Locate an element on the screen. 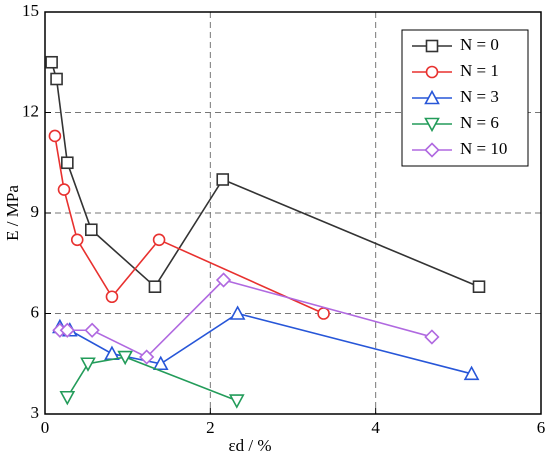 This screenshot has width=550, height=465. x-tick-label: 0 is located at coordinates (45, 427).